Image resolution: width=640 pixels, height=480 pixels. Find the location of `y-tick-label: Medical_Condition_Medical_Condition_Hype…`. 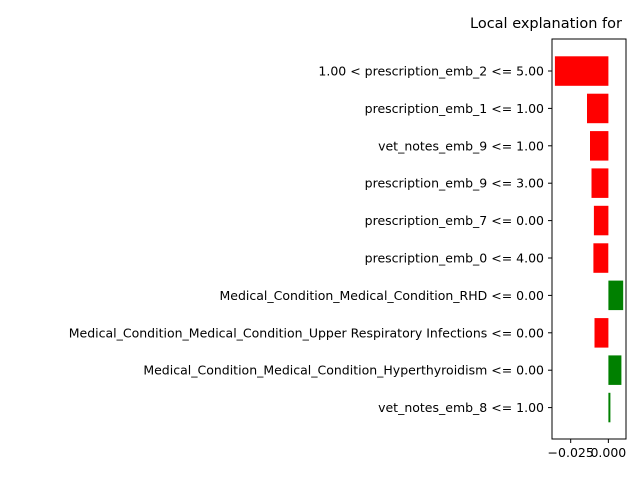

y-tick-label: Medical_Condition_Medical_Condition_Hype… is located at coordinates (343, 370).